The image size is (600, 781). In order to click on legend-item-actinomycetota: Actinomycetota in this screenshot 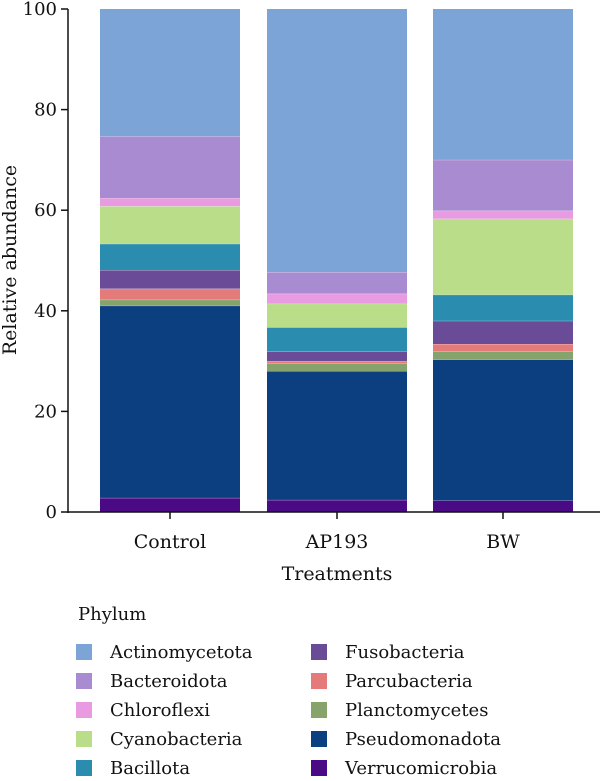, I will do `click(164, 652)`.